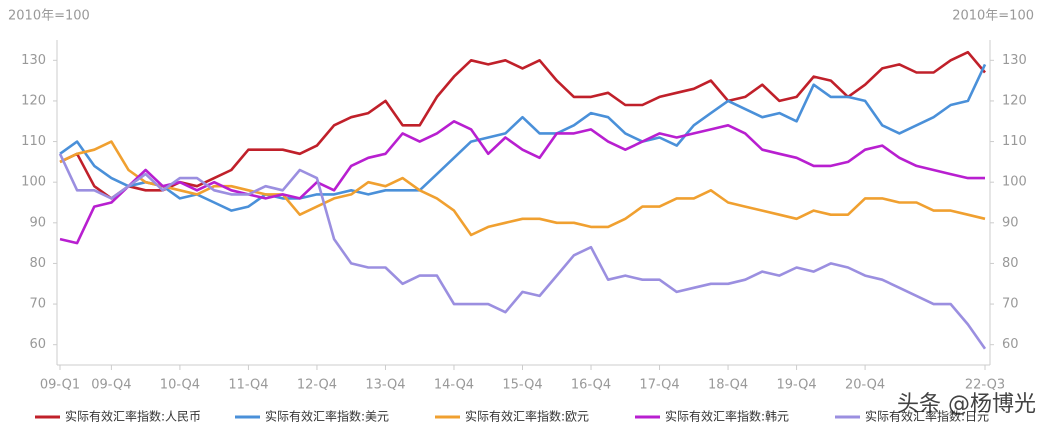 The height and width of the screenshot is (434, 1042). What do you see at coordinates (180, 385) in the screenshot?
I see `x-tick-label: 10-Q4` at bounding box center [180, 385].